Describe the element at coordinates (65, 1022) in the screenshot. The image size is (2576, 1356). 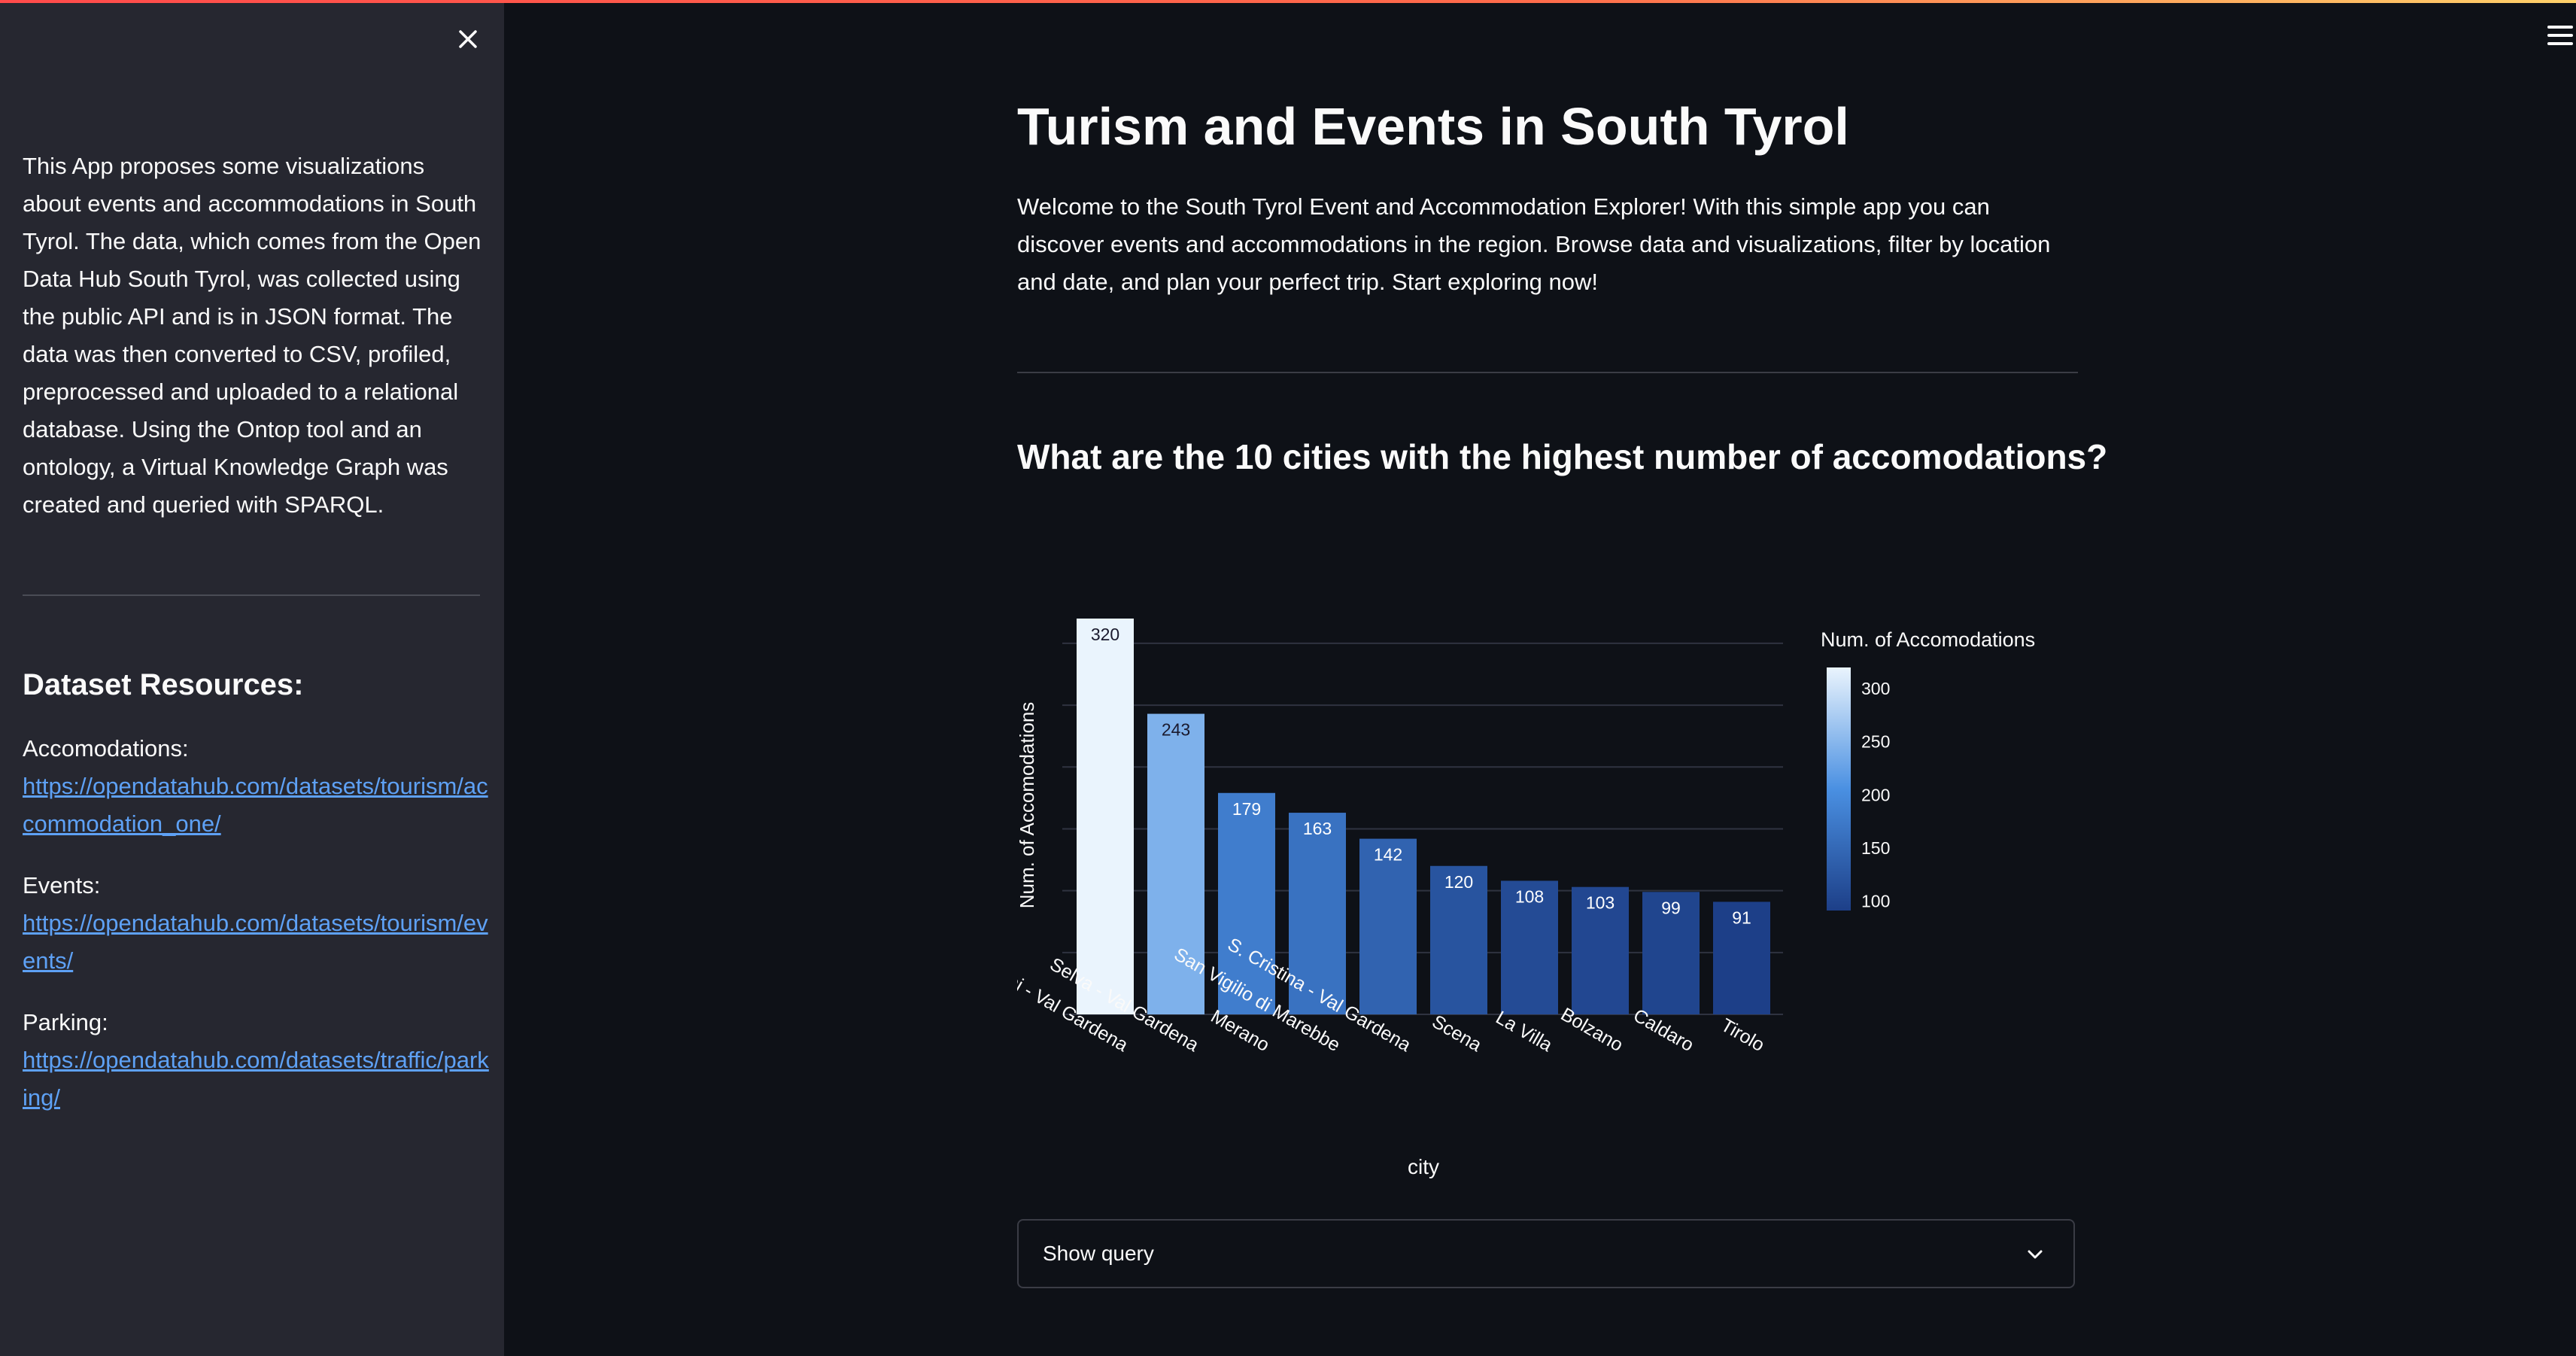
I see `resource-label: Parking:` at that location.